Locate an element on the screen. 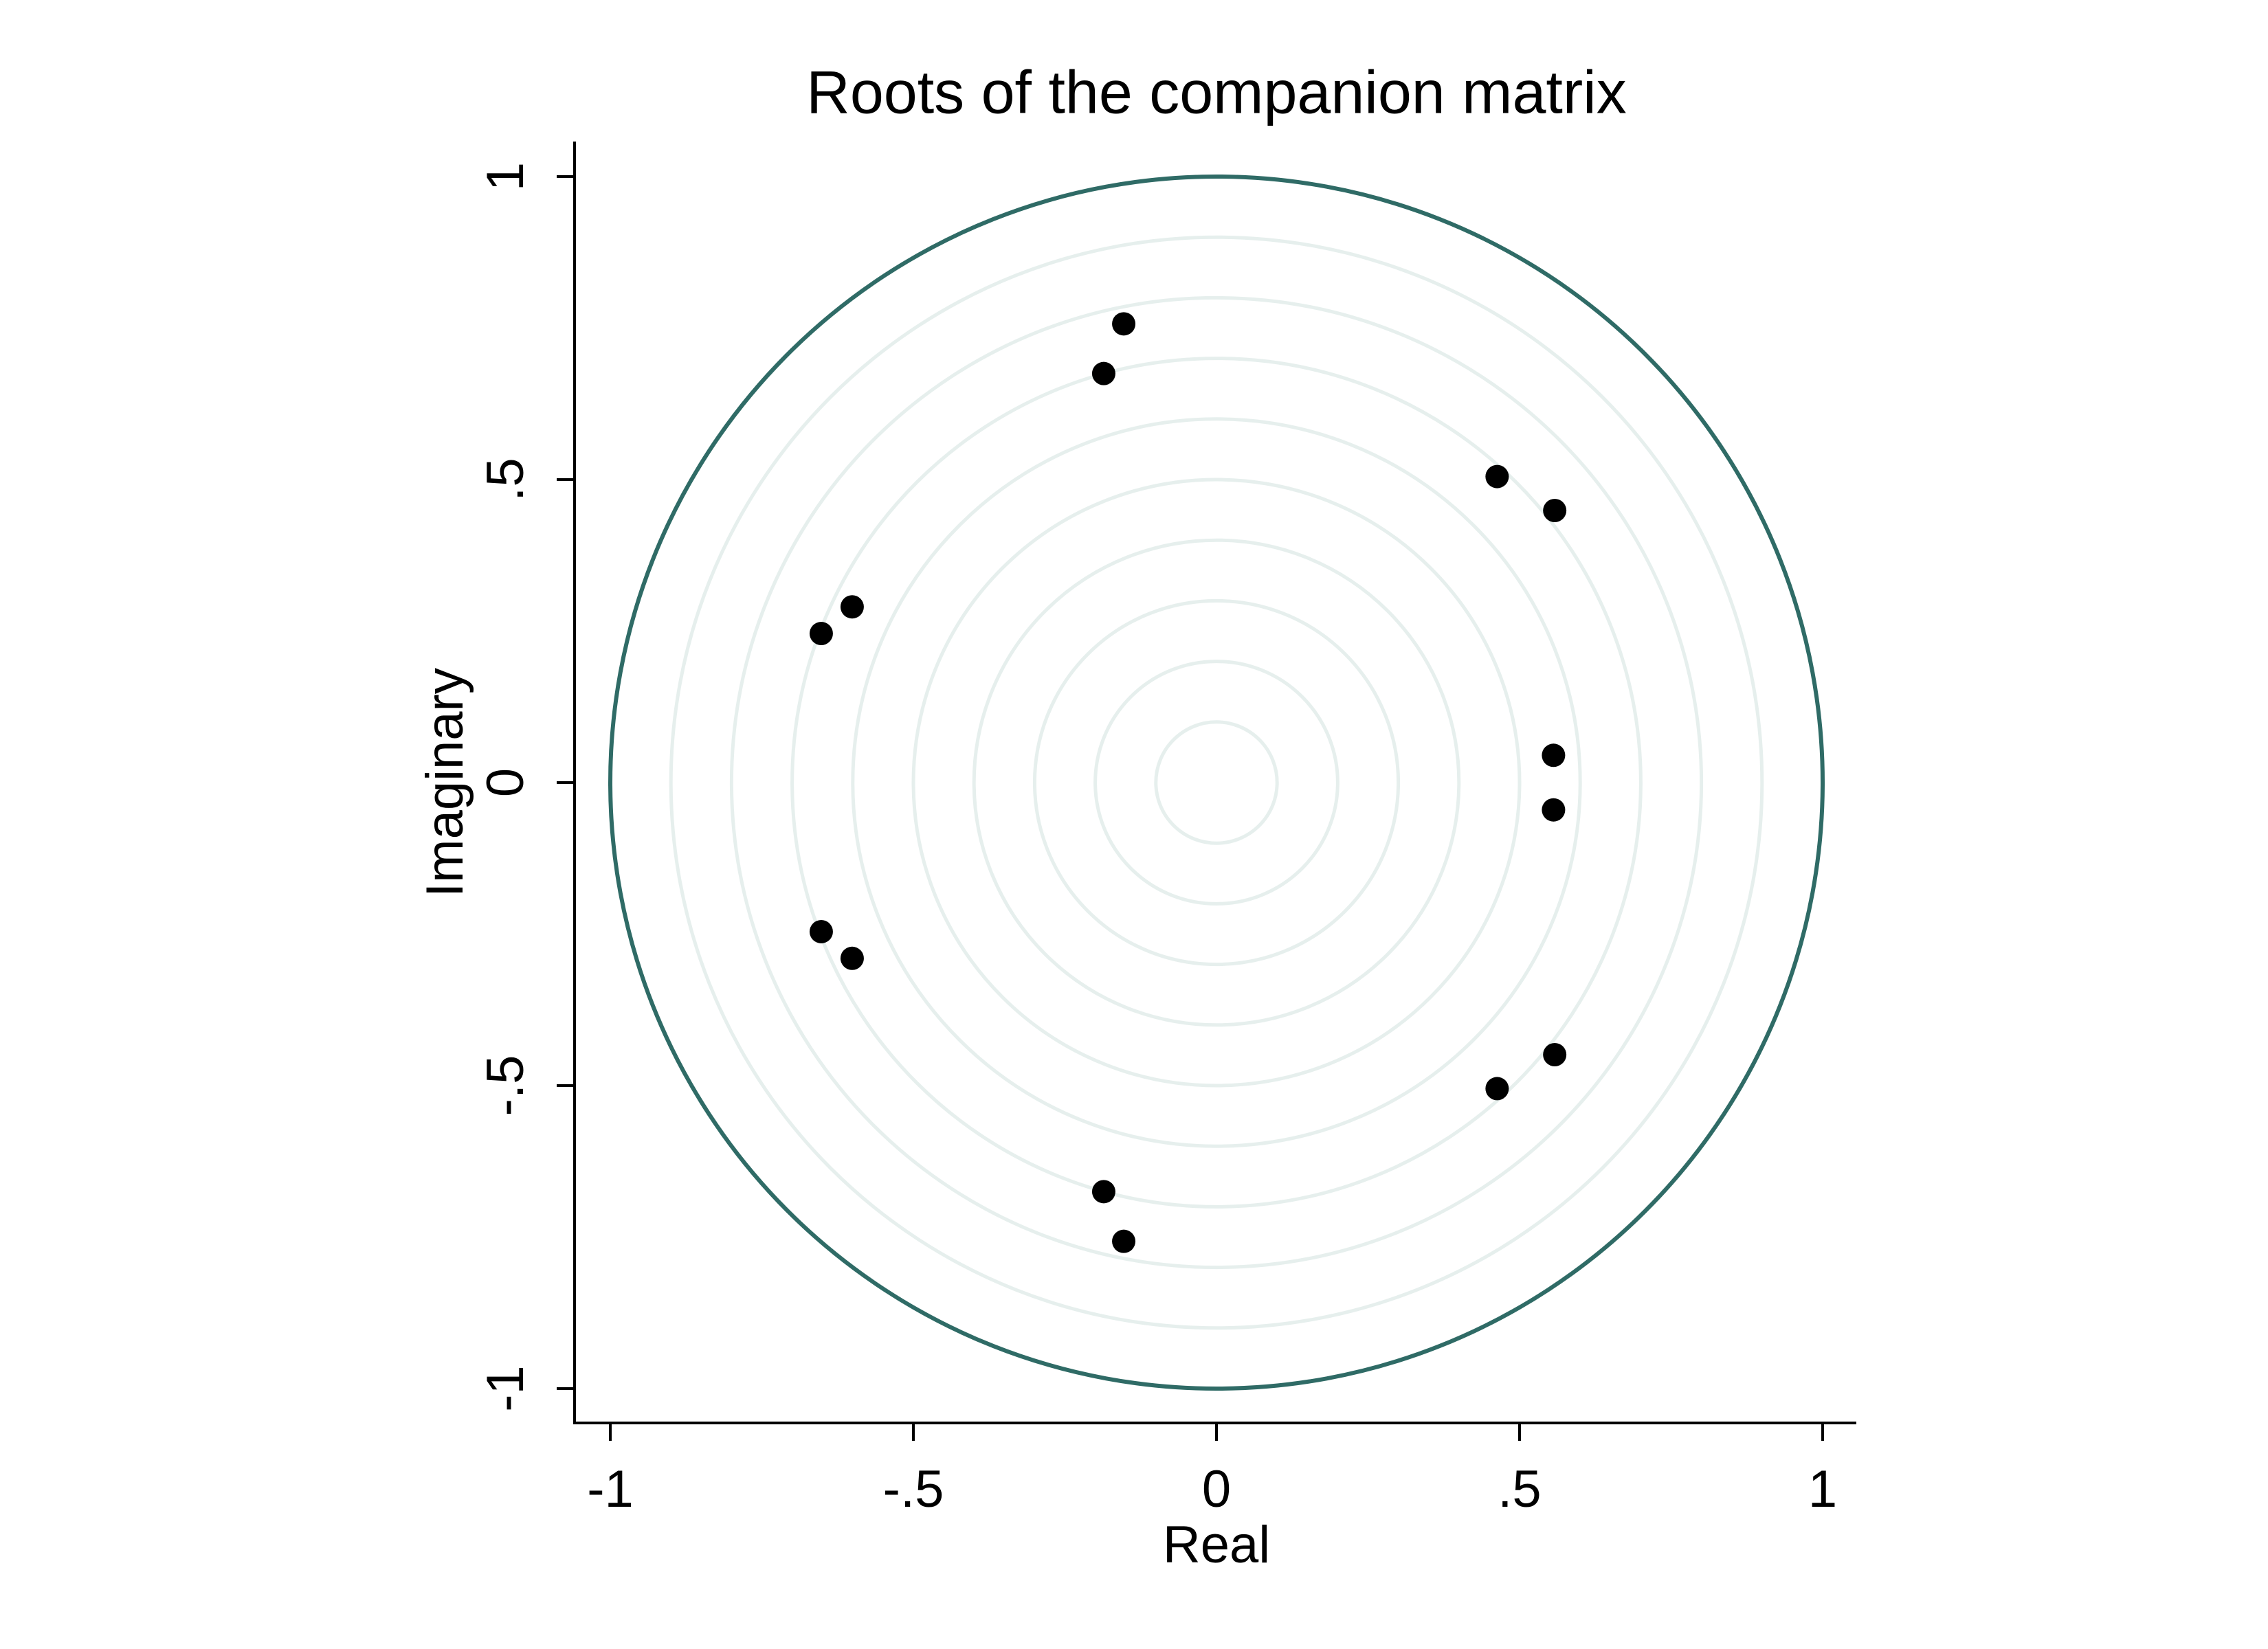  x-axis-label: Real is located at coordinates (1216, 1545).